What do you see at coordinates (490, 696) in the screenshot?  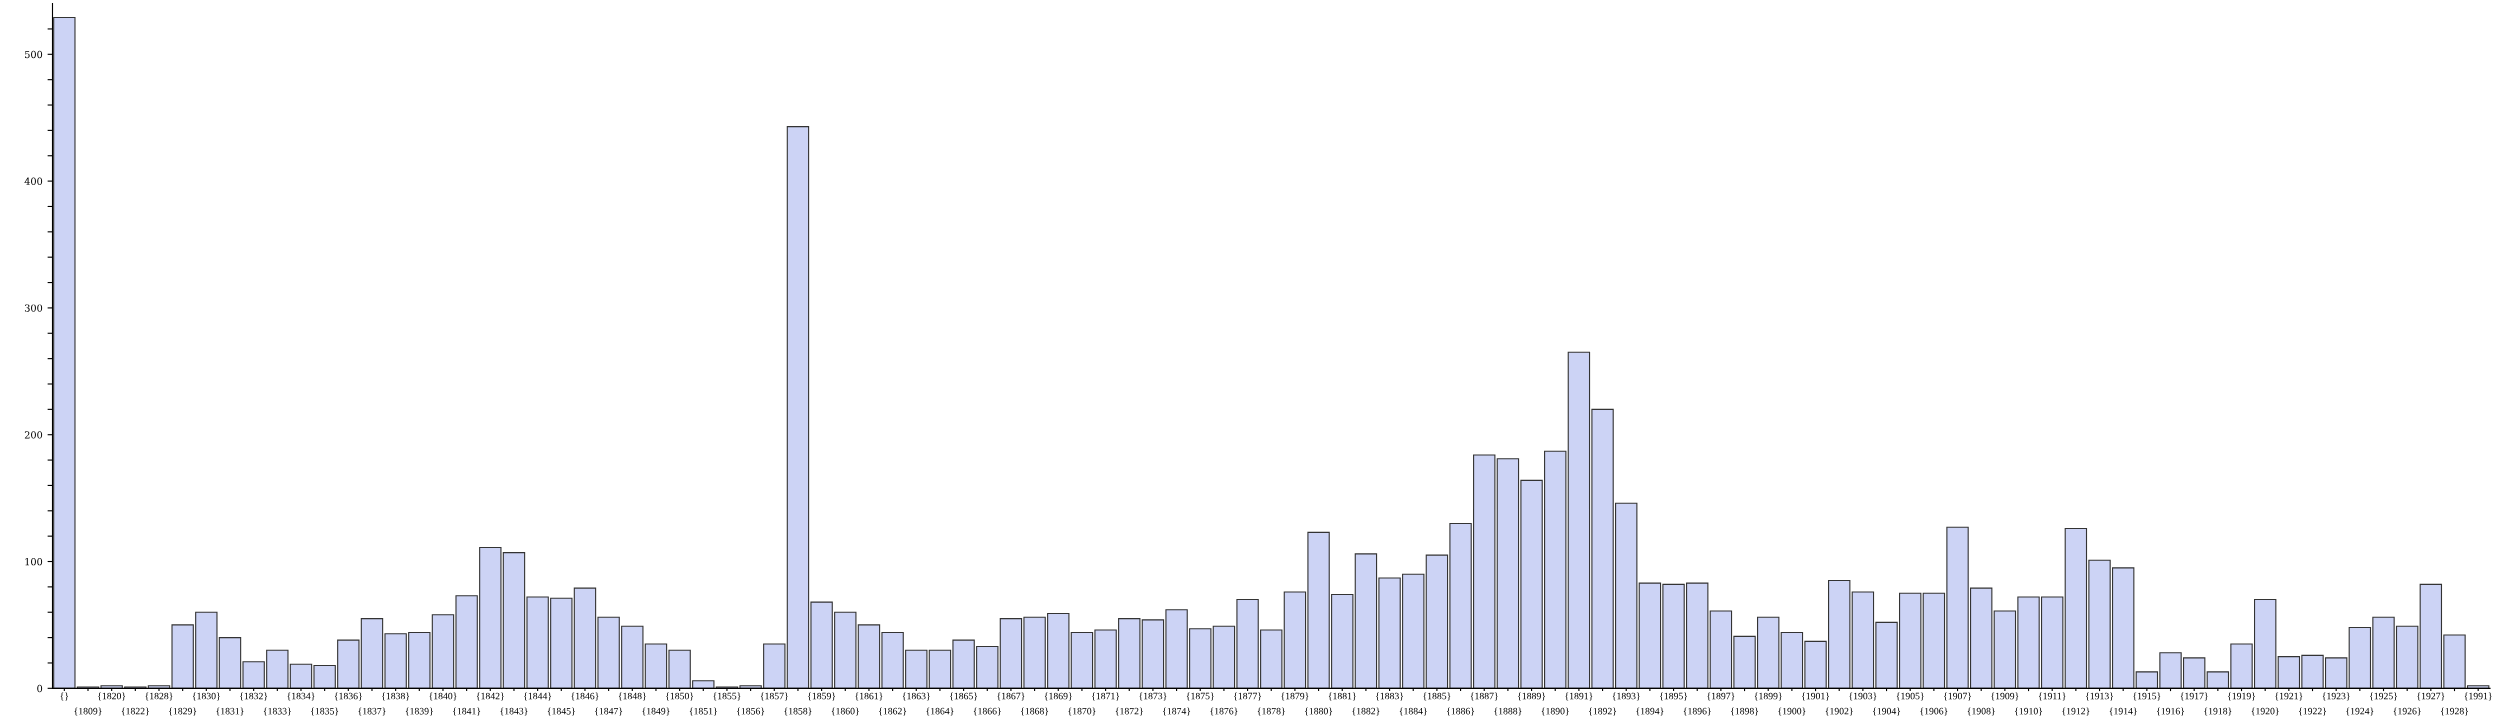 I see `x-tick-label: {1842}` at bounding box center [490, 696].